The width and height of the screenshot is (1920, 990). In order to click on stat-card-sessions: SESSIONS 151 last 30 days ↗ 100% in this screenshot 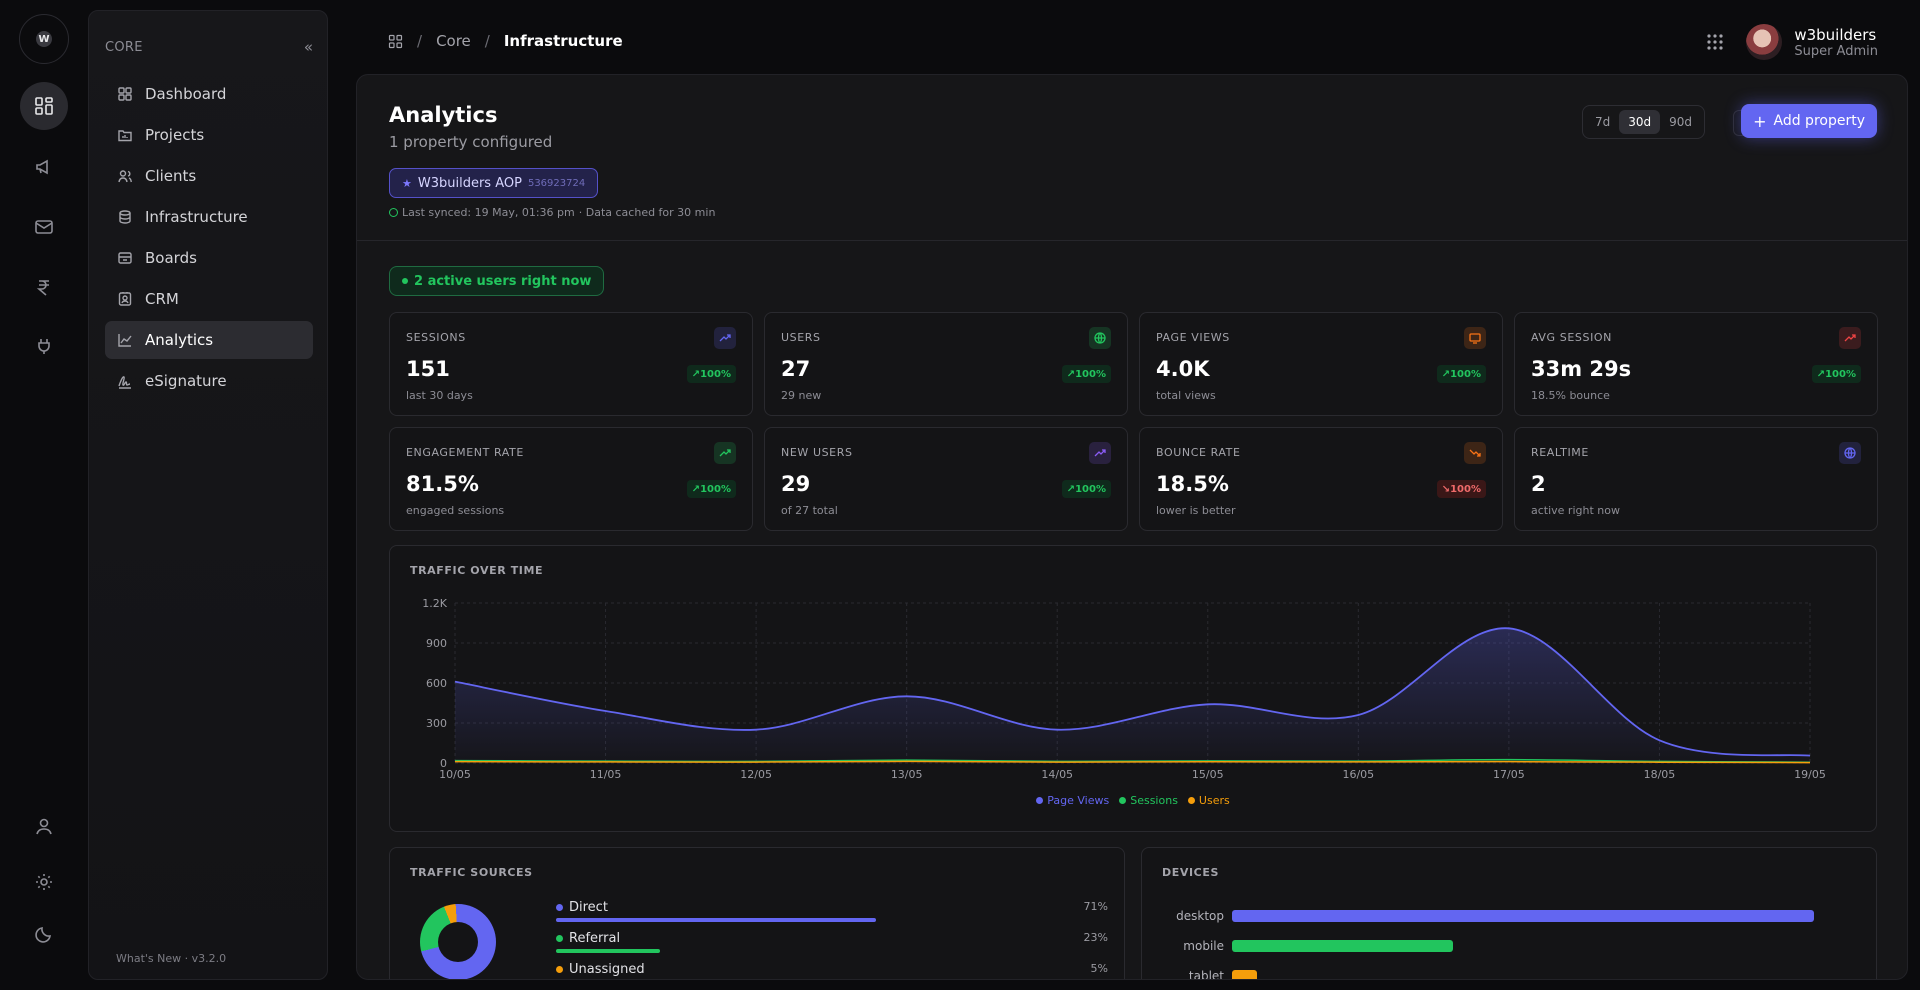, I will do `click(571, 364)`.